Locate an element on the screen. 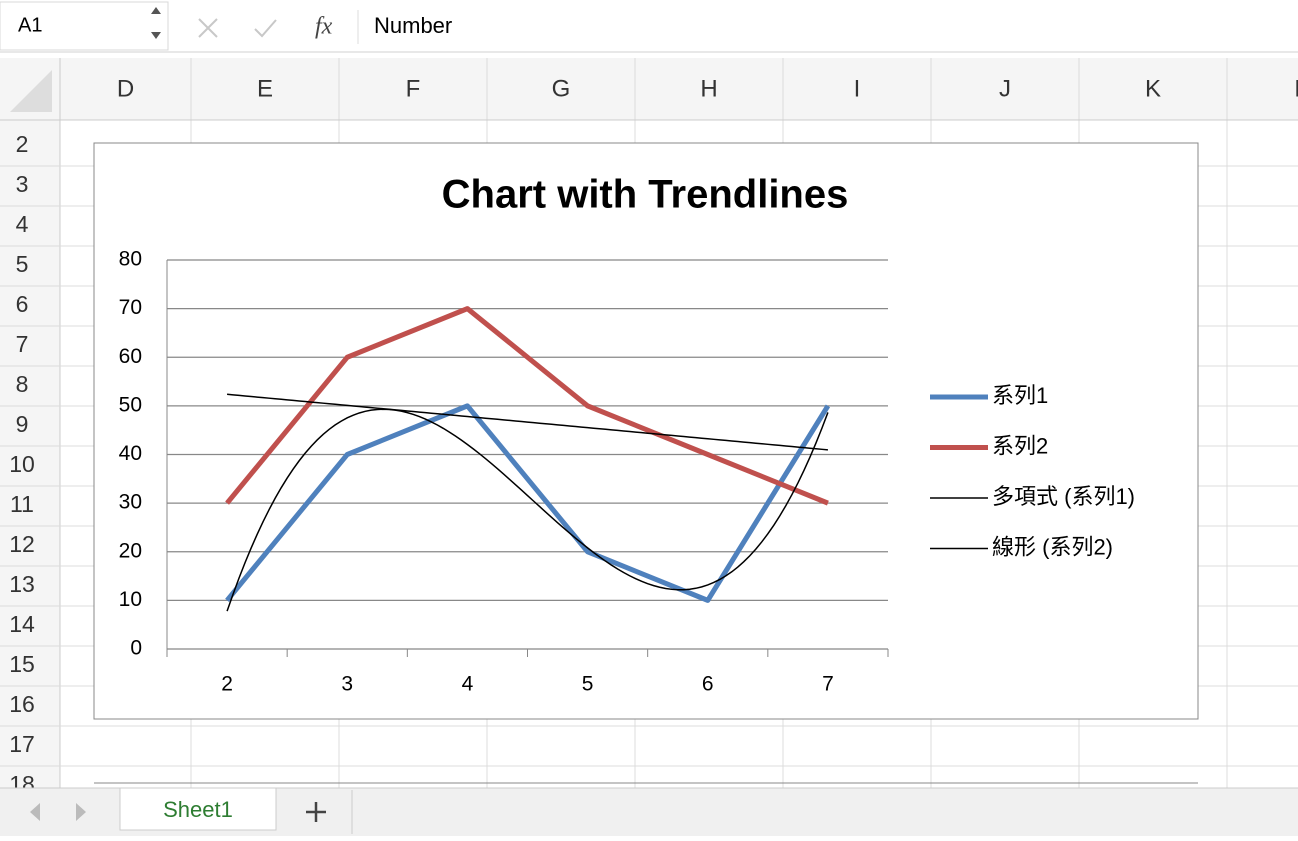 The height and width of the screenshot is (841, 1298). chart-title: Chart with Trendlines is located at coordinates (645, 195).